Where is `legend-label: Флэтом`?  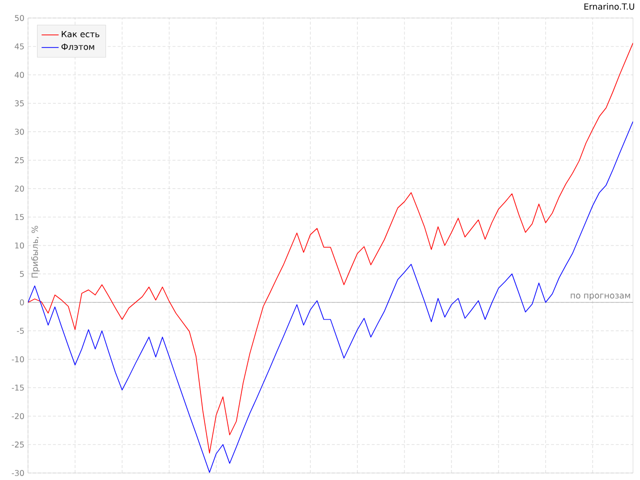 legend-label: Флэтом is located at coordinates (78, 47).